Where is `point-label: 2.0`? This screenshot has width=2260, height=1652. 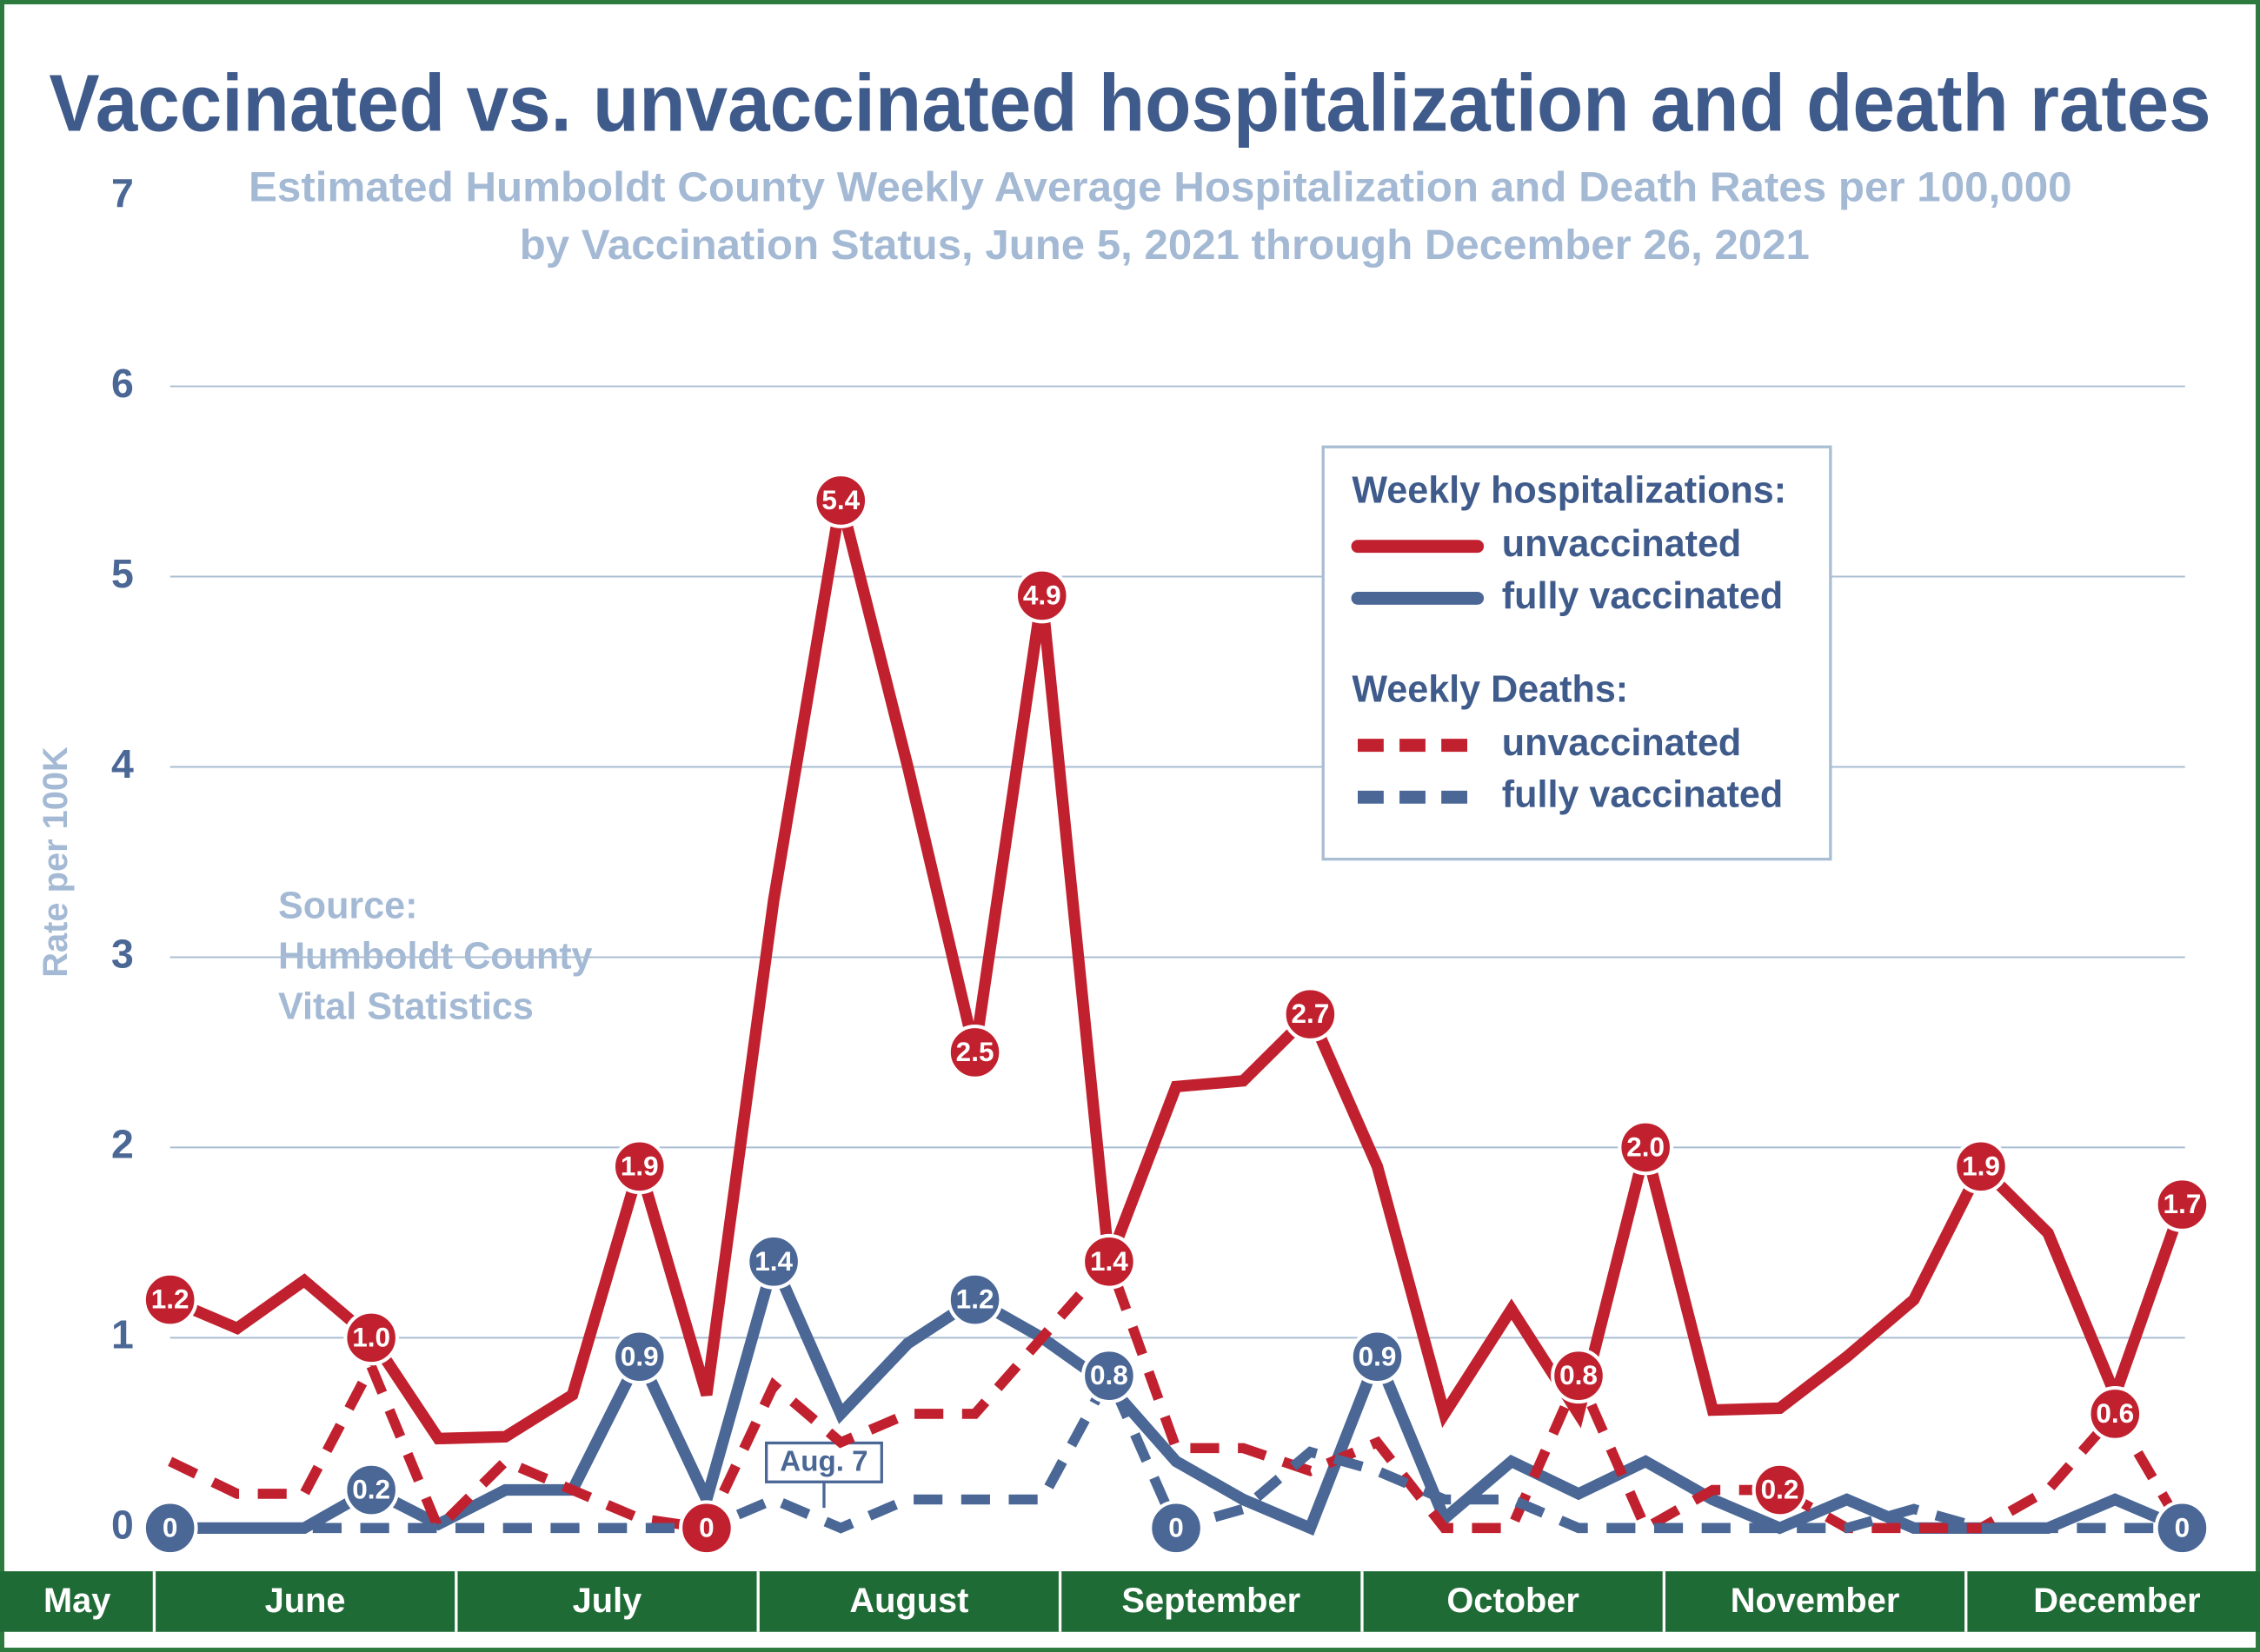 point-label: 2.0 is located at coordinates (1646, 1147).